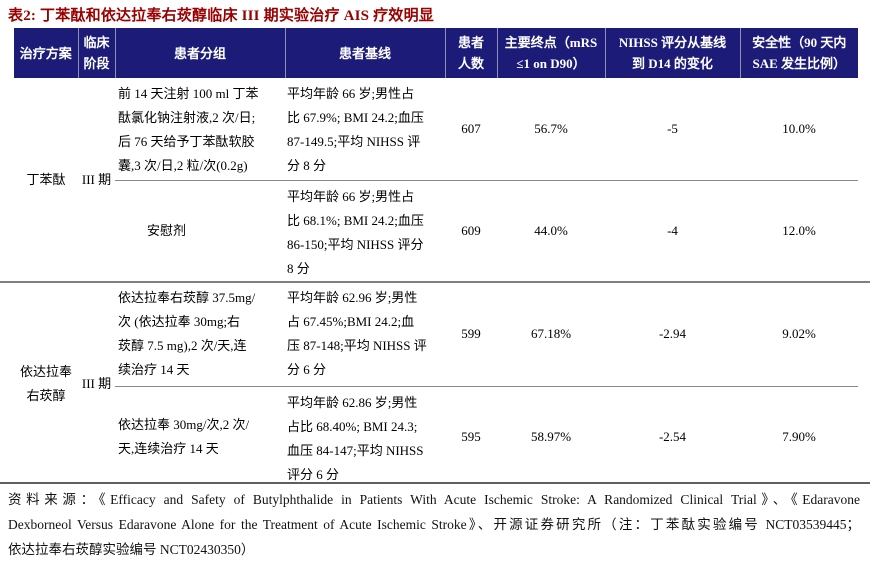  Describe the element at coordinates (46, 53) in the screenshot. I see `column-header-treatment-scheme: 治疗方案` at that location.